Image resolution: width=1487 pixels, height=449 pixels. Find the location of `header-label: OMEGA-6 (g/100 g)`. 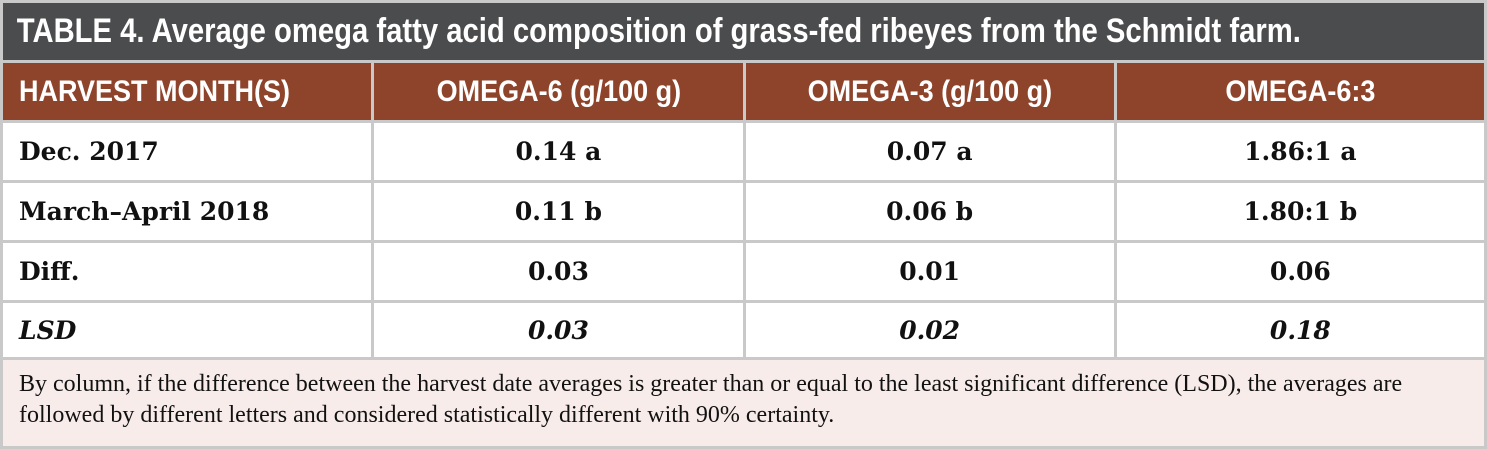

header-label: OMEGA-6 (g/100 g) is located at coordinates (558, 91).